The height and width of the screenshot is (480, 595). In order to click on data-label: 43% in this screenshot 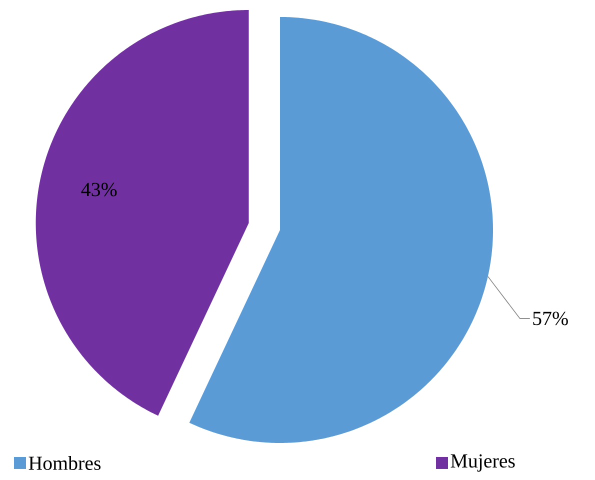, I will do `click(99, 189)`.